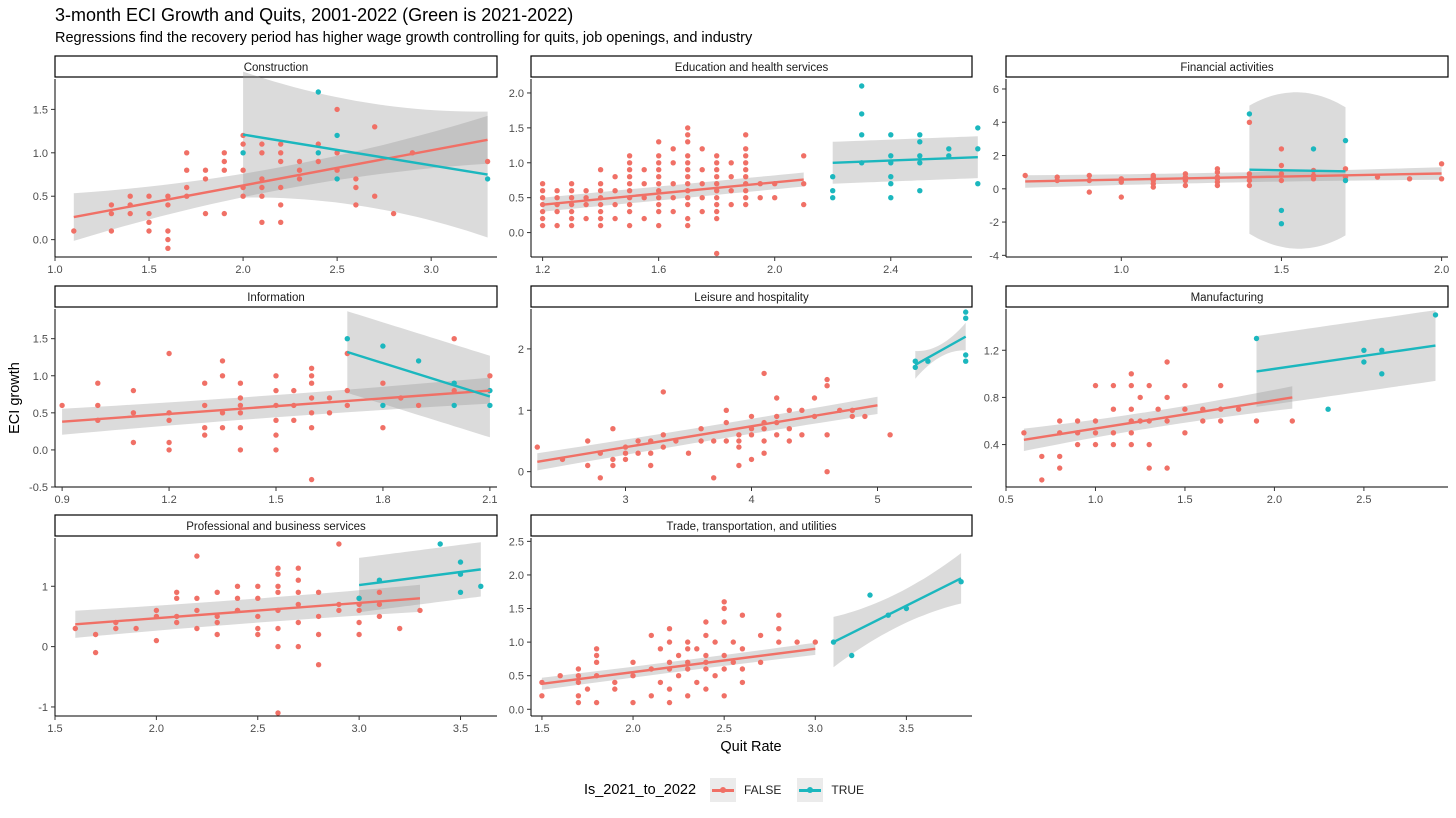  What do you see at coordinates (750, 747) in the screenshot?
I see `x-axis-title: Quit Rate` at bounding box center [750, 747].